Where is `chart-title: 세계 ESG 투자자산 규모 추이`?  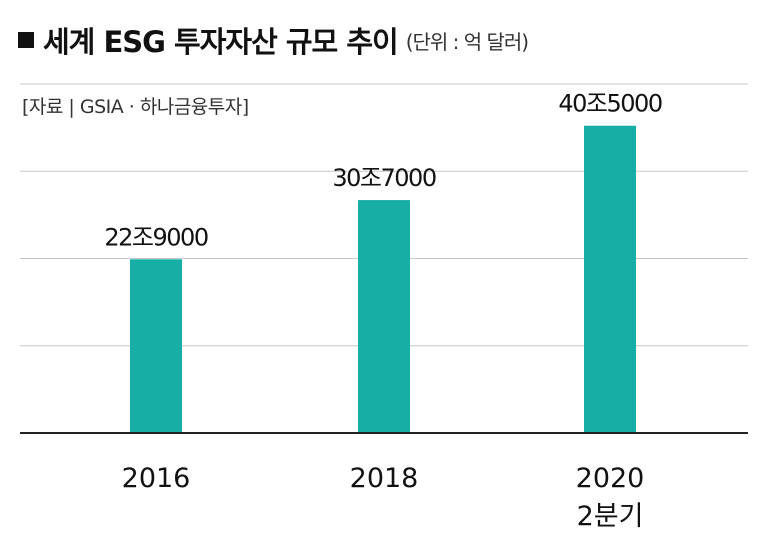 chart-title: 세계 ESG 투자자산 규모 추이 is located at coordinates (221, 42).